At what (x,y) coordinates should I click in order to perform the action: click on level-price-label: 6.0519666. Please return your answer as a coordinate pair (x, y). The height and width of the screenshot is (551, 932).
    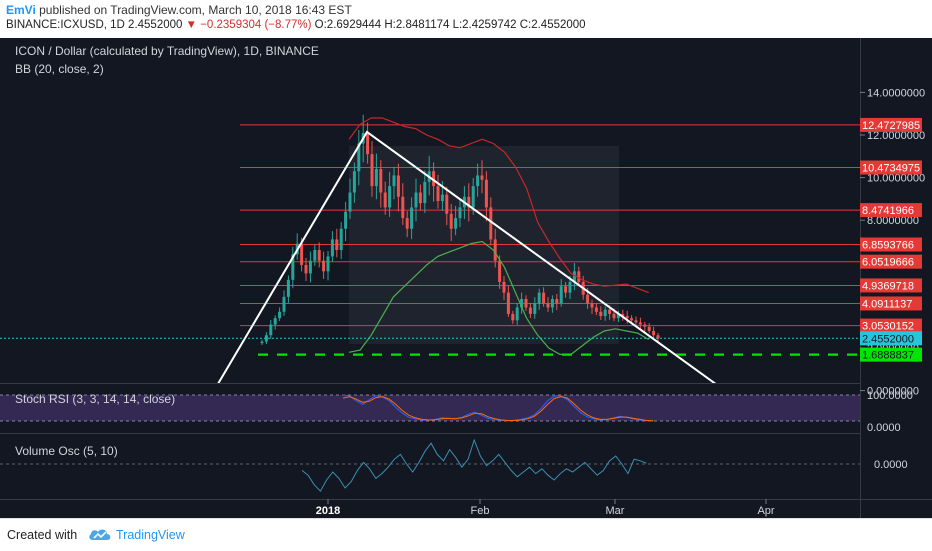
    Looking at the image, I should click on (888, 263).